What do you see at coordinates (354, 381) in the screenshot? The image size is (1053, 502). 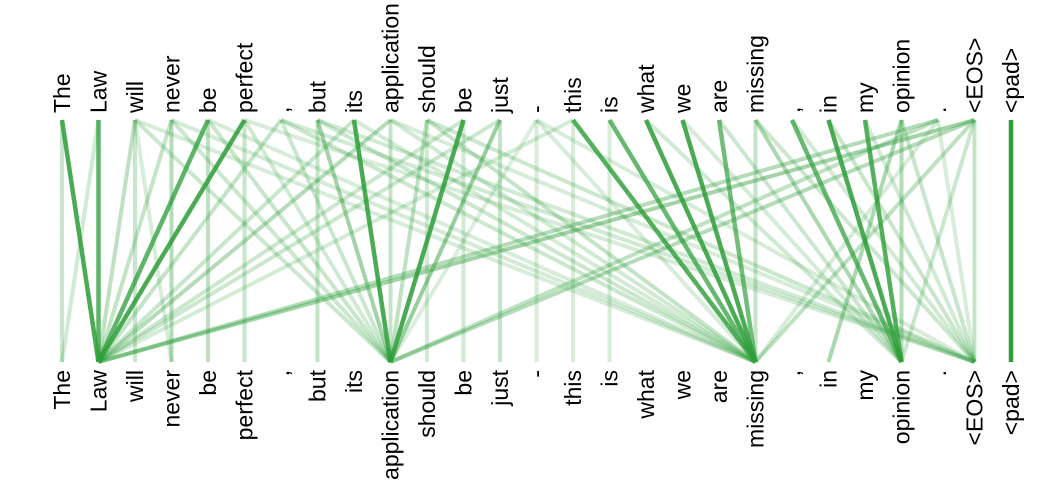 I see `bottom-token-label: its` at bounding box center [354, 381].